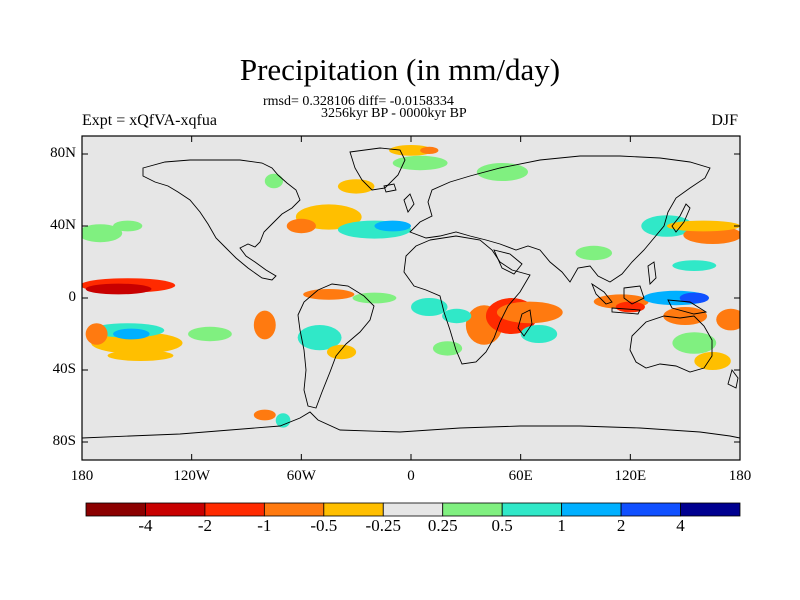 The image size is (800, 600). What do you see at coordinates (390, 188) in the screenshot?
I see `coastline-iceland` at bounding box center [390, 188].